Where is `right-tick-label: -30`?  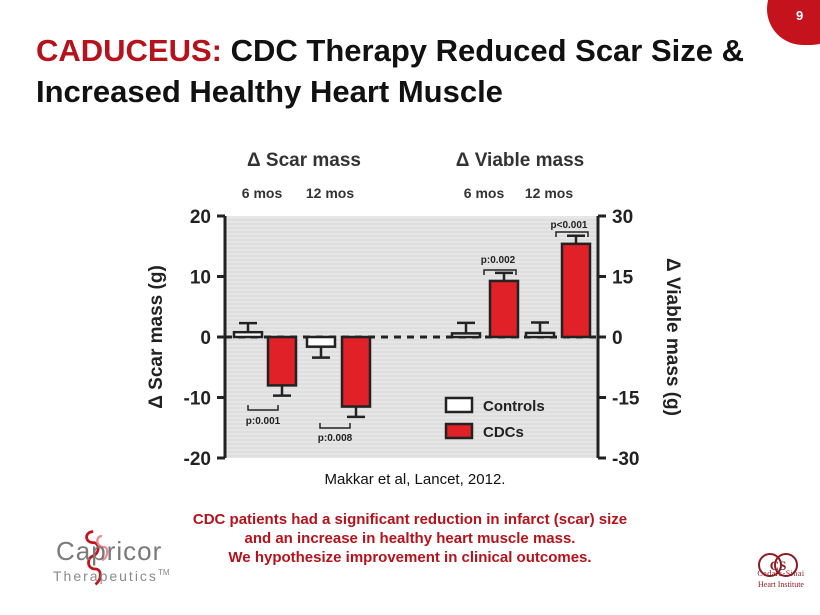 right-tick-label: -30 is located at coordinates (625, 459).